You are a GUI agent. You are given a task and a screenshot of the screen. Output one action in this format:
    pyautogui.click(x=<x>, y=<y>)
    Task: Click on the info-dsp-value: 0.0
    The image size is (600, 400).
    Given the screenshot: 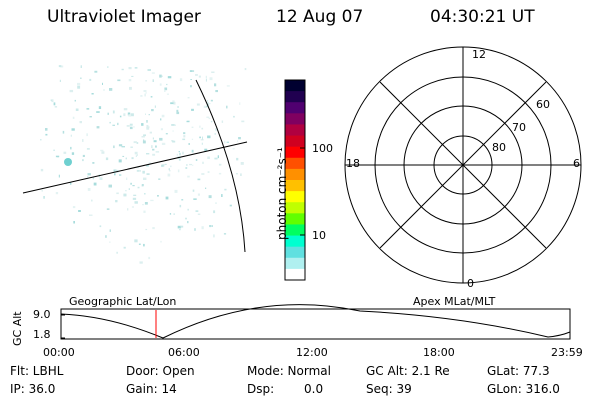 What is the action you would take?
    pyautogui.click(x=314, y=389)
    